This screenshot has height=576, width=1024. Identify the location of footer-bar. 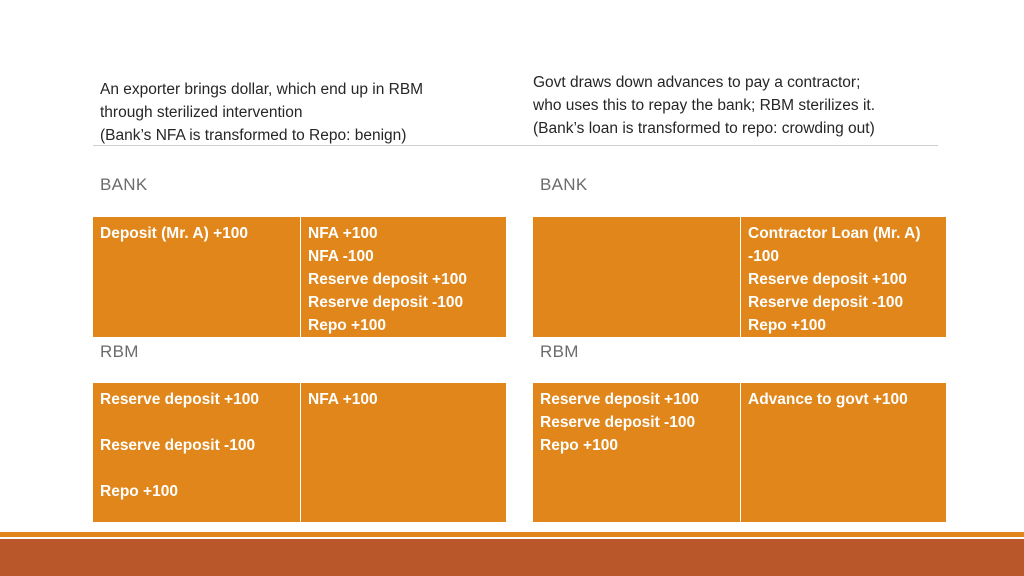
(512, 557).